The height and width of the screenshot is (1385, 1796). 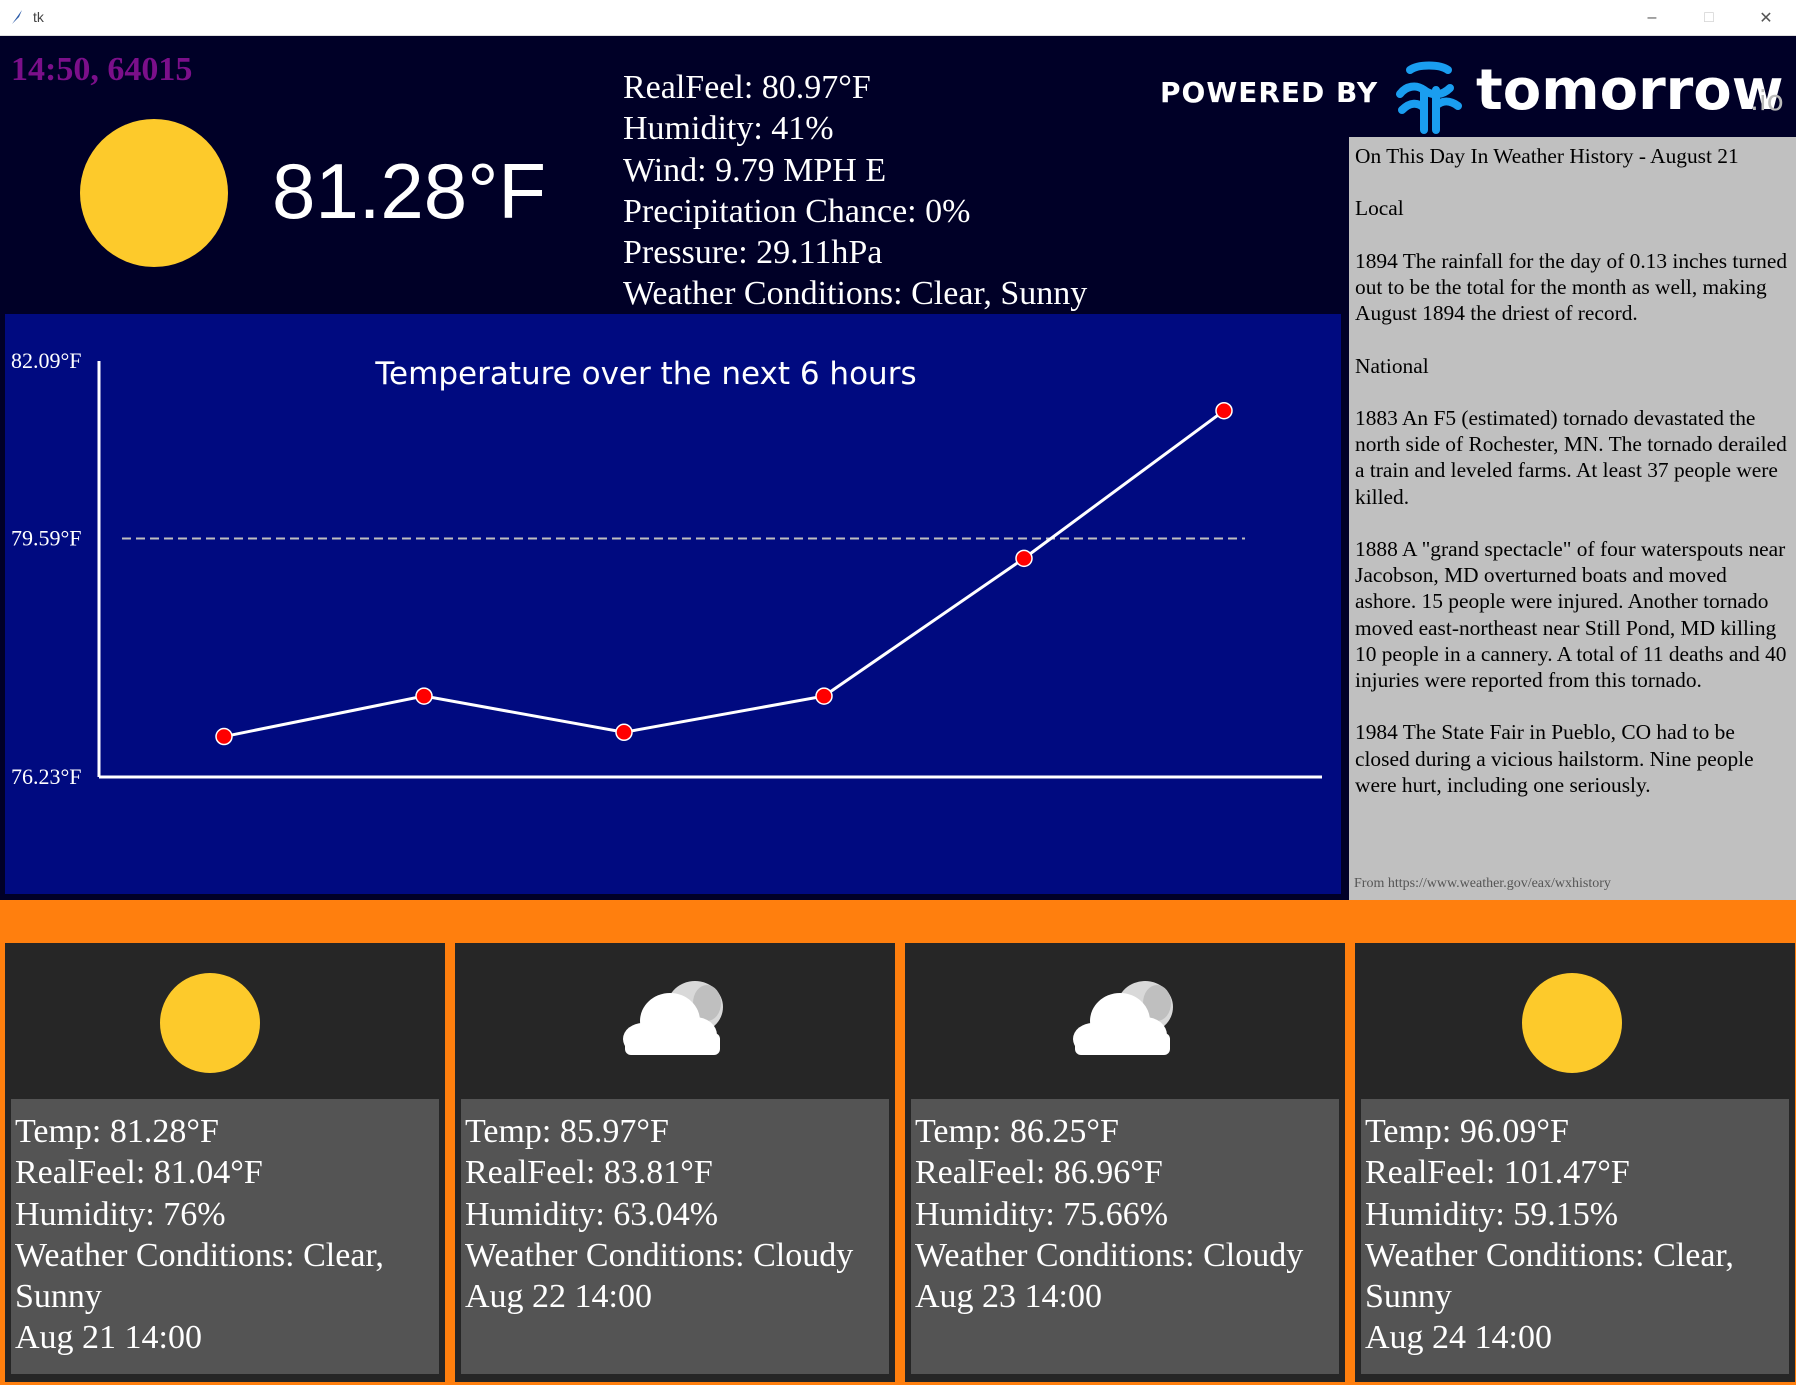 I want to click on conditions-label: Weather Conditions: Clear, Sunny, so click(x=855, y=294).